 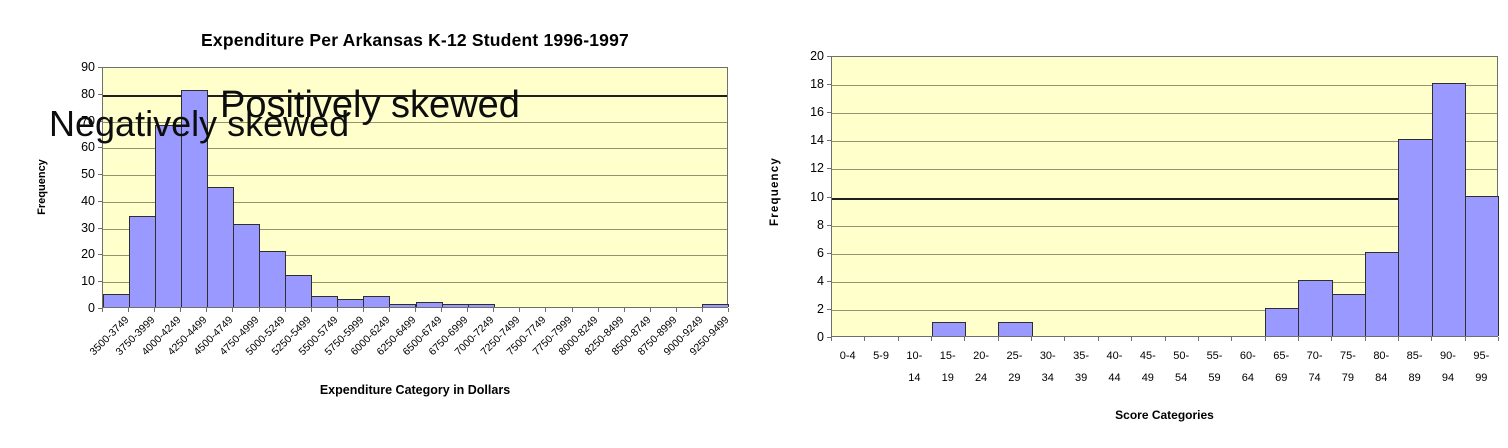 What do you see at coordinates (370, 105) in the screenshot?
I see `skew-annotation: Positively skewed` at bounding box center [370, 105].